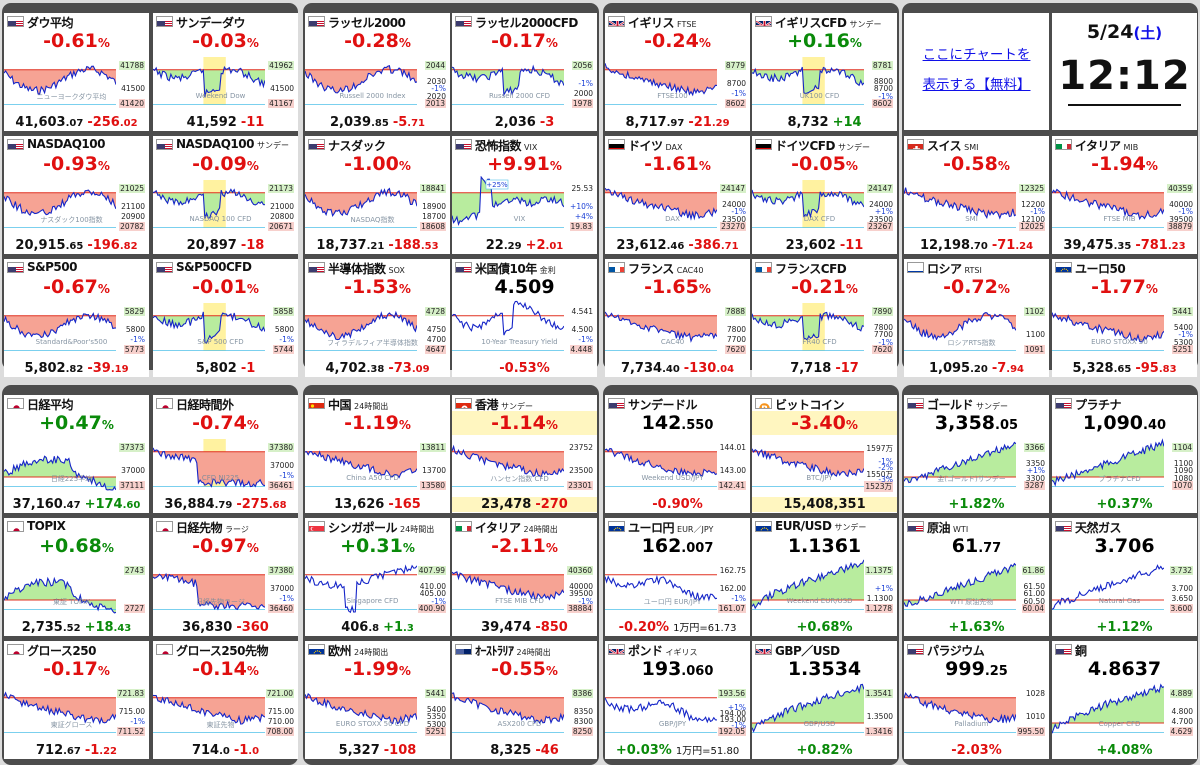 The image size is (1200, 765). Describe the element at coordinates (1119, 479) in the screenshot. I see `chart-watermark: プラチナCFD` at that location.